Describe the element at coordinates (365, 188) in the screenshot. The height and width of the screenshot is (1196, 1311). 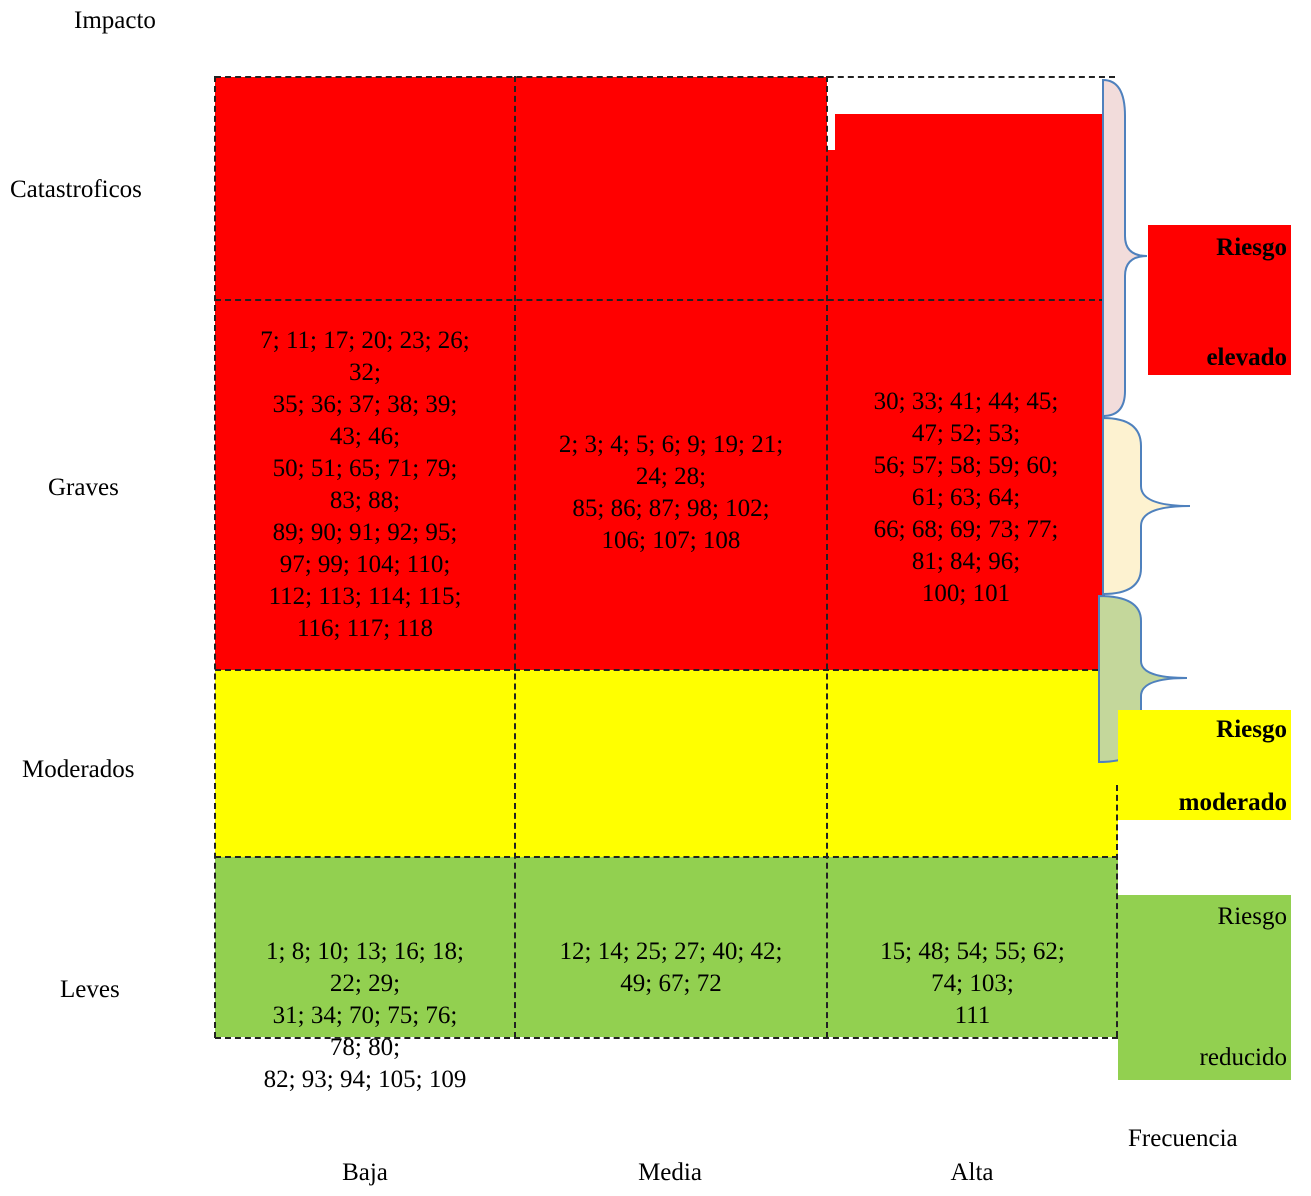
I see `cell-catastroficos-baja` at that location.